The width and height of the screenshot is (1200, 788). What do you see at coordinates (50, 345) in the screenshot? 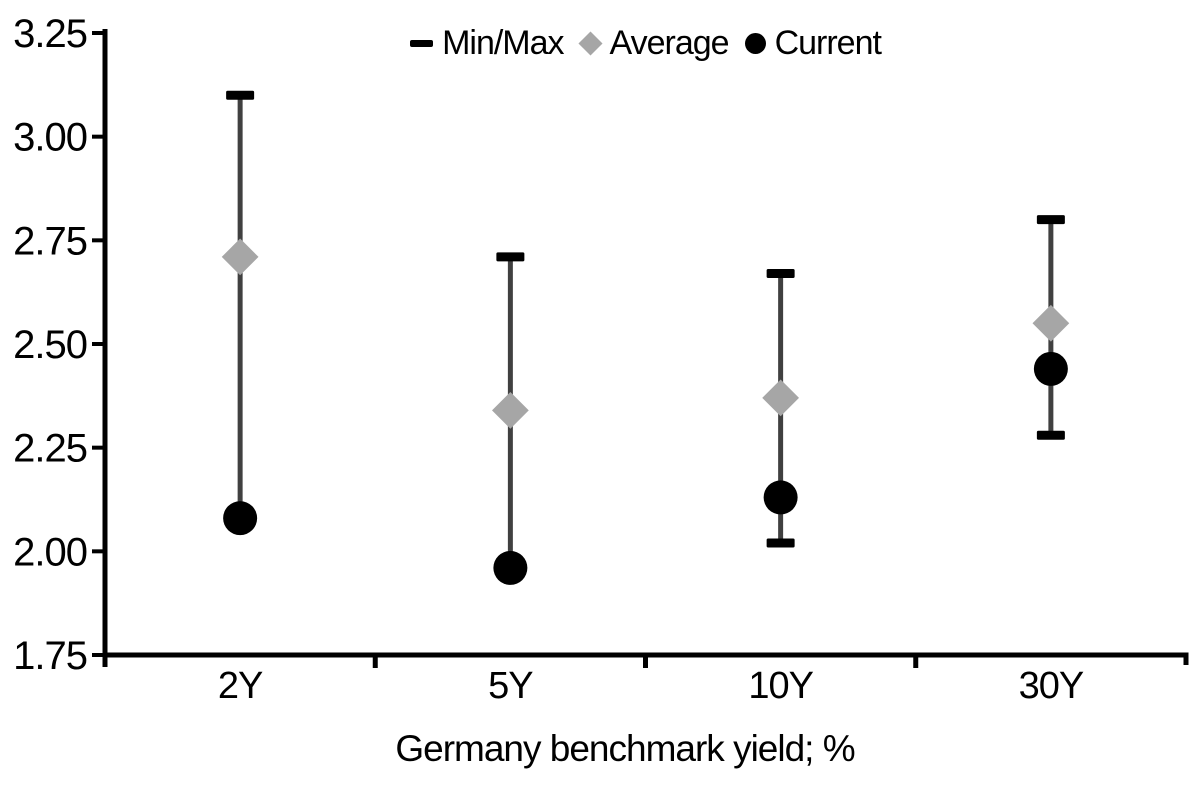
I see `y-tick-label: 2.50` at bounding box center [50, 345].